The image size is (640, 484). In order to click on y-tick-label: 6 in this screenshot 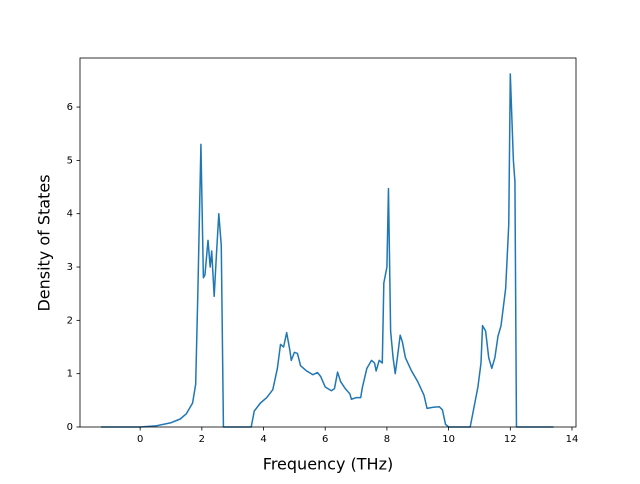, I will do `click(70, 107)`.